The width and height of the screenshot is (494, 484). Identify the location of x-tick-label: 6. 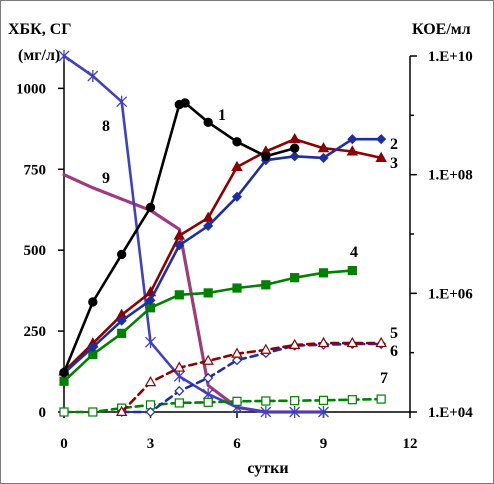
(237, 444).